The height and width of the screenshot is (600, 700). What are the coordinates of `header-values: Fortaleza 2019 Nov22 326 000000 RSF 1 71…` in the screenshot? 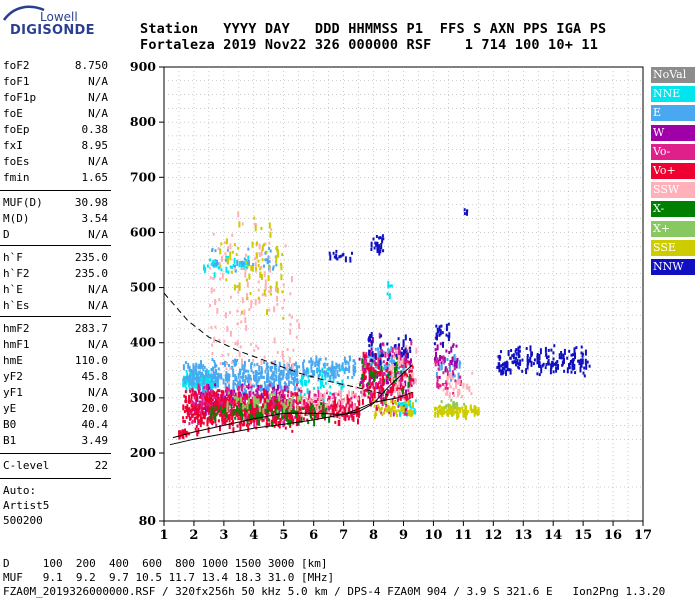 It's located at (369, 45).